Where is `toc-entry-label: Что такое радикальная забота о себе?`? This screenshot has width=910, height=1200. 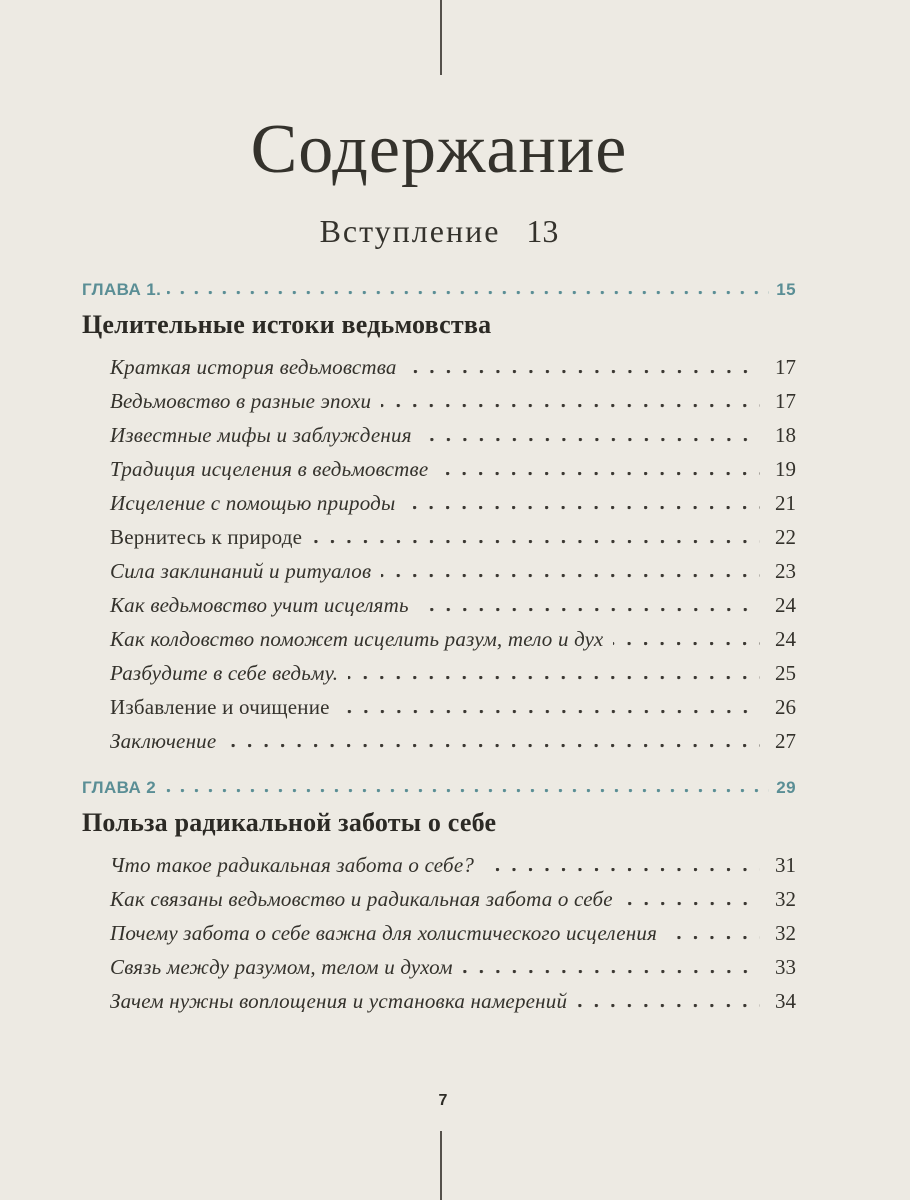
toc-entry-label: Что такое радикальная забота о себе? is located at coordinates (292, 865).